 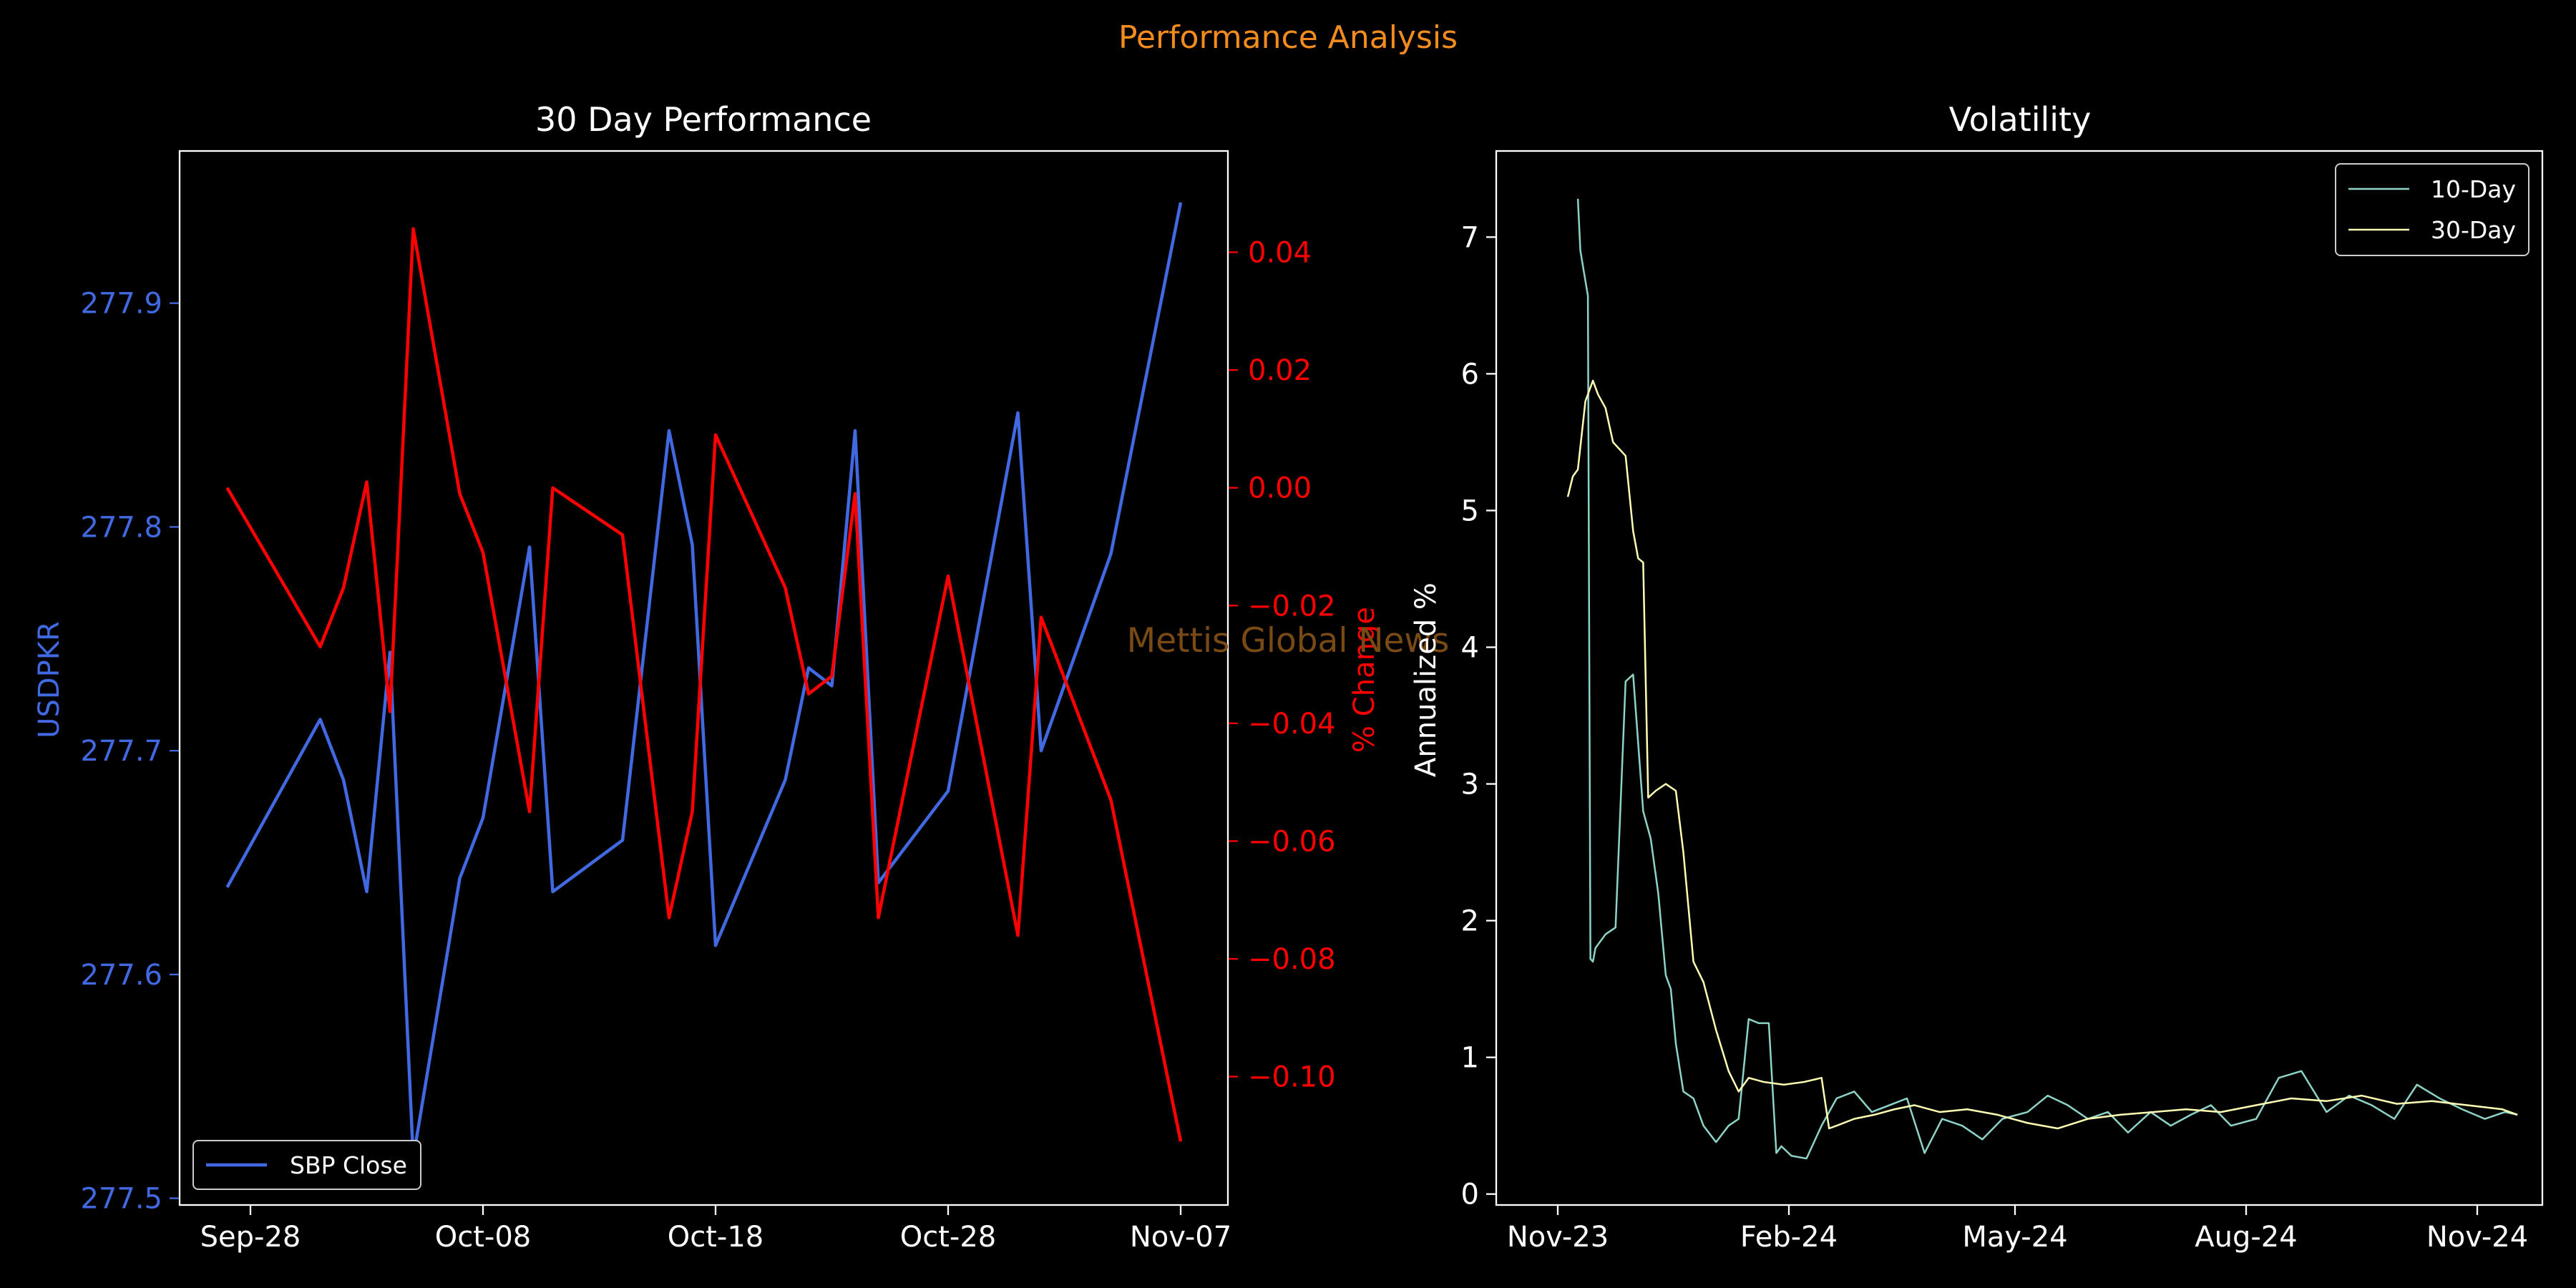 What do you see at coordinates (1180, 1237) in the screenshot?
I see `x-tick-label: Nov-07` at bounding box center [1180, 1237].